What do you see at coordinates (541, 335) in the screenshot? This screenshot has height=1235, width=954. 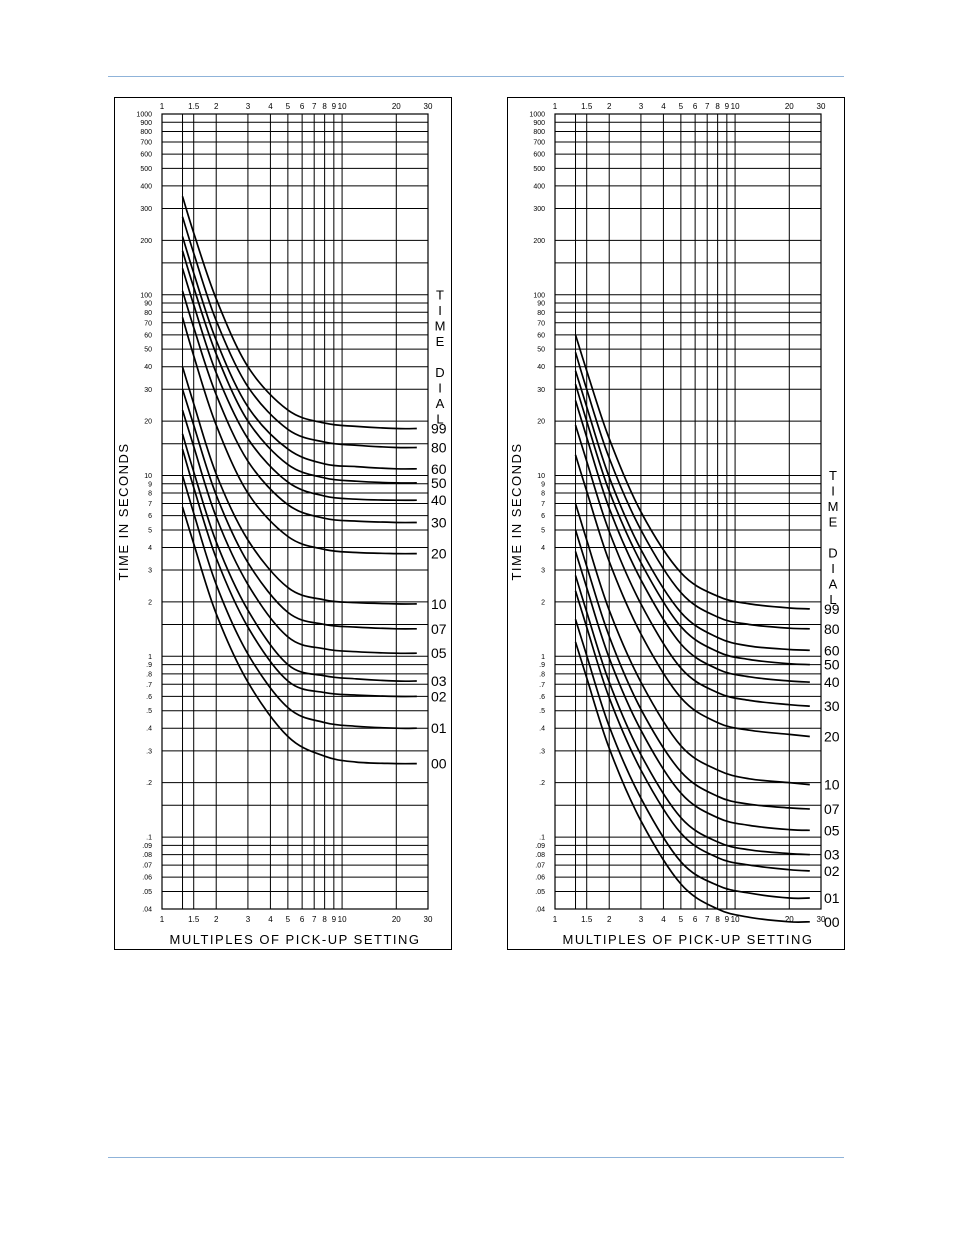 I see `y-tick-label: 60` at bounding box center [541, 335].